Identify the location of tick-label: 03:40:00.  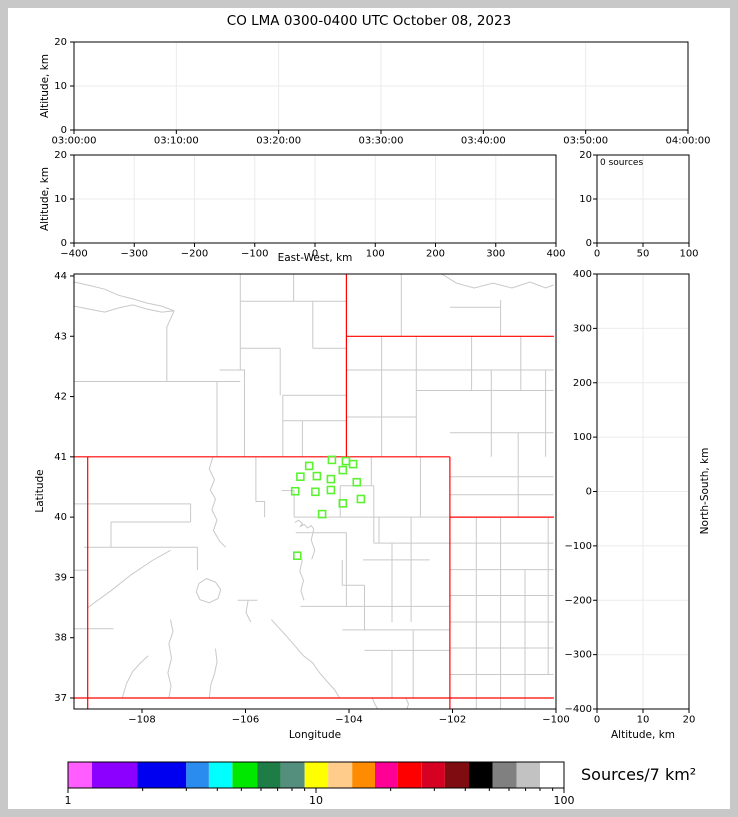
(483, 140).